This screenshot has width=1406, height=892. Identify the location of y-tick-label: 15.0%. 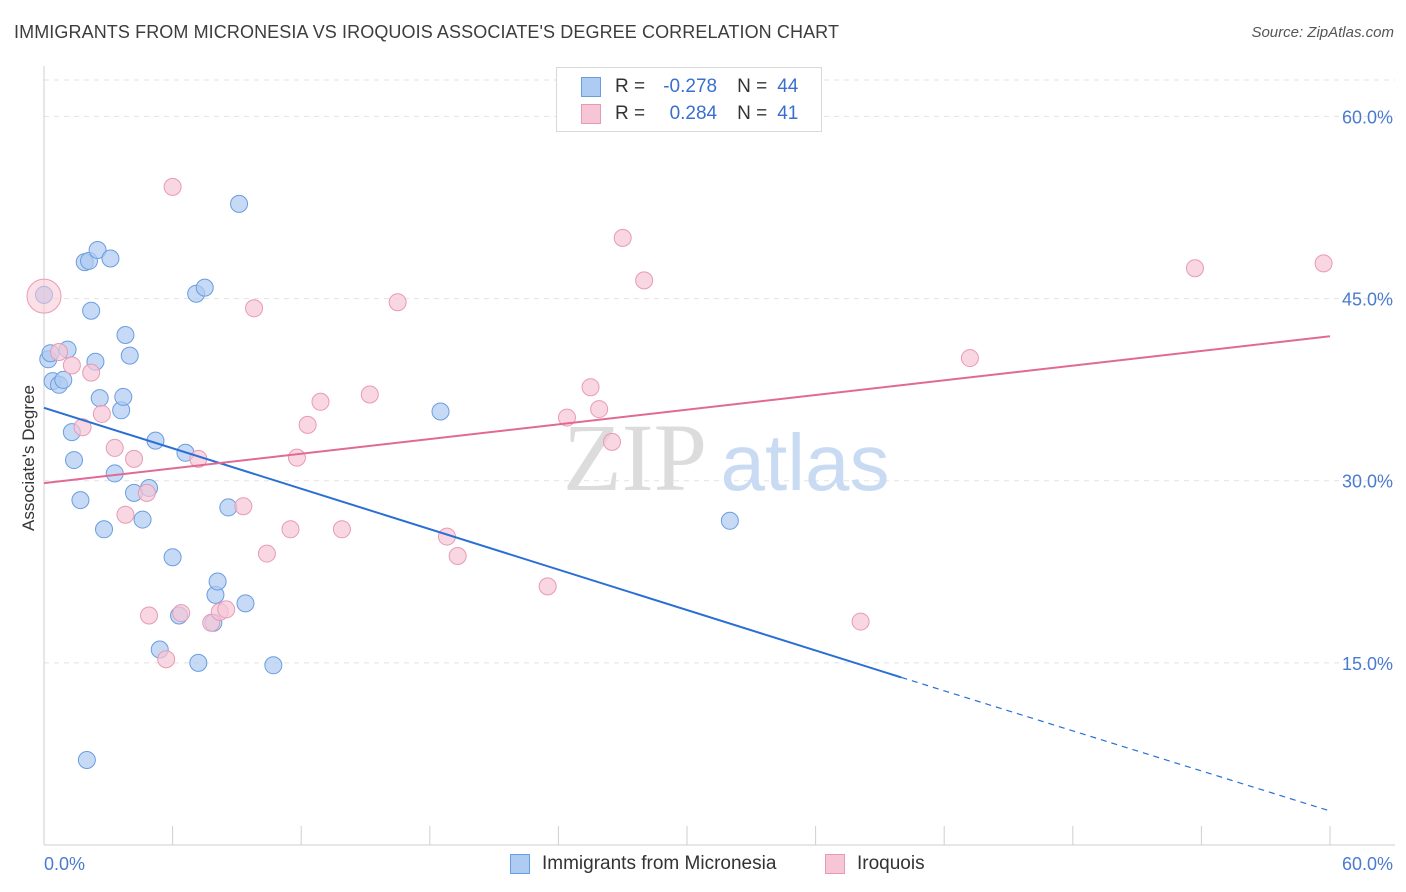
(1367, 664).